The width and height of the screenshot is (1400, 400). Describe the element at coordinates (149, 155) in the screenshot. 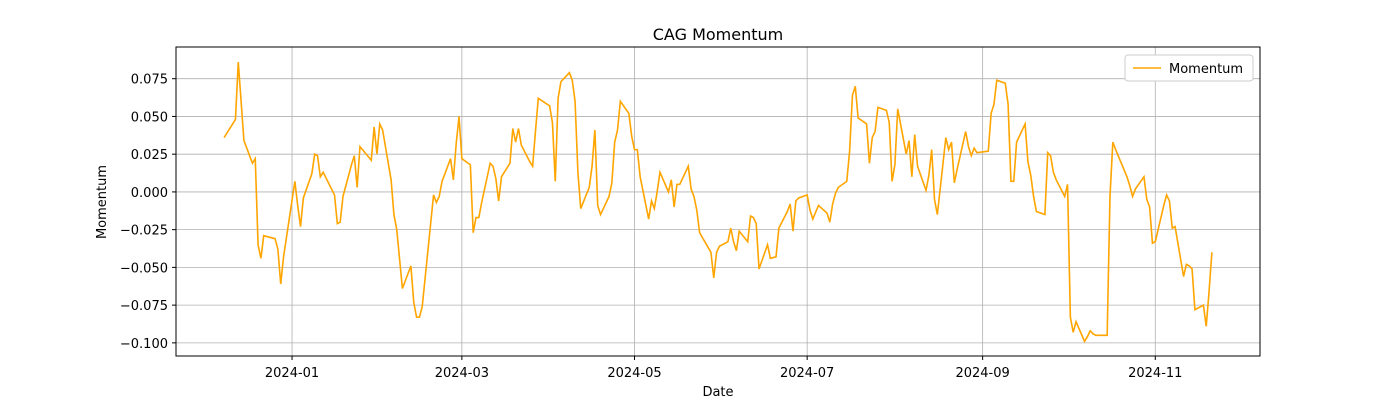

I see `y-tick-label: 0.025` at that location.